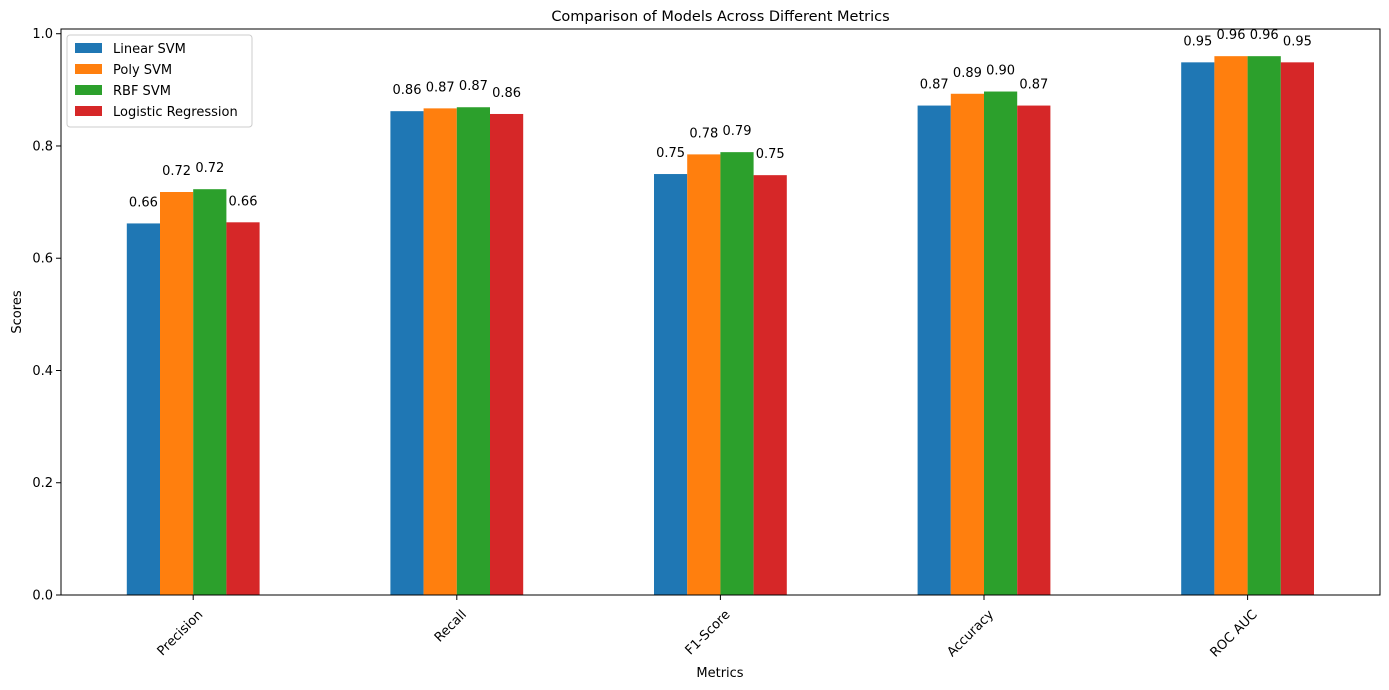 The width and height of the screenshot is (1389, 690). Describe the element at coordinates (719, 673) in the screenshot. I see `x-axis-label: Metrics` at that location.